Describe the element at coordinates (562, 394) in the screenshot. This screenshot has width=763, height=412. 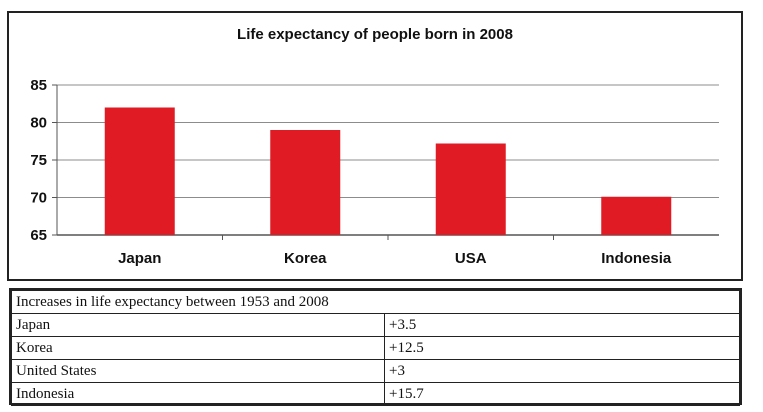
I see `increase-cell: +15.7` at that location.